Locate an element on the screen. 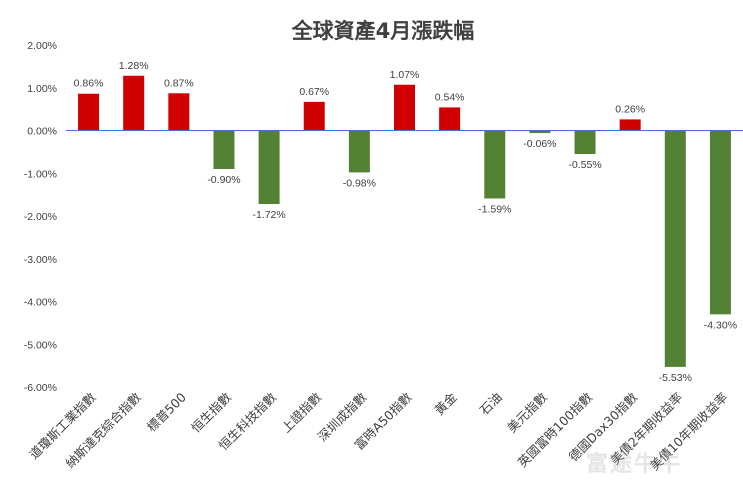 The height and width of the screenshot is (493, 743). x-tick-label: 標普500 is located at coordinates (166, 411).